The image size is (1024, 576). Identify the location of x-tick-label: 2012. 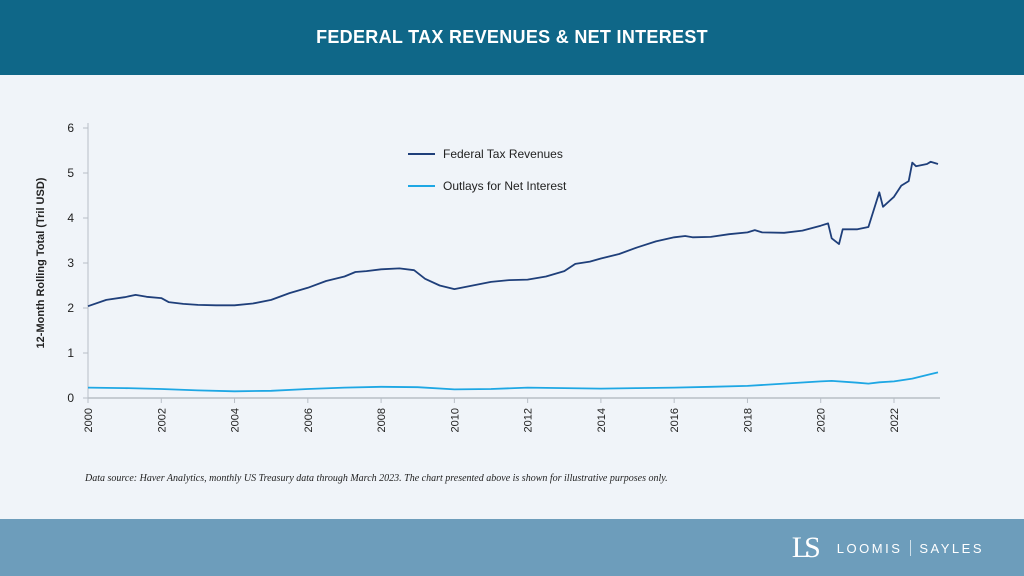
(529, 420).